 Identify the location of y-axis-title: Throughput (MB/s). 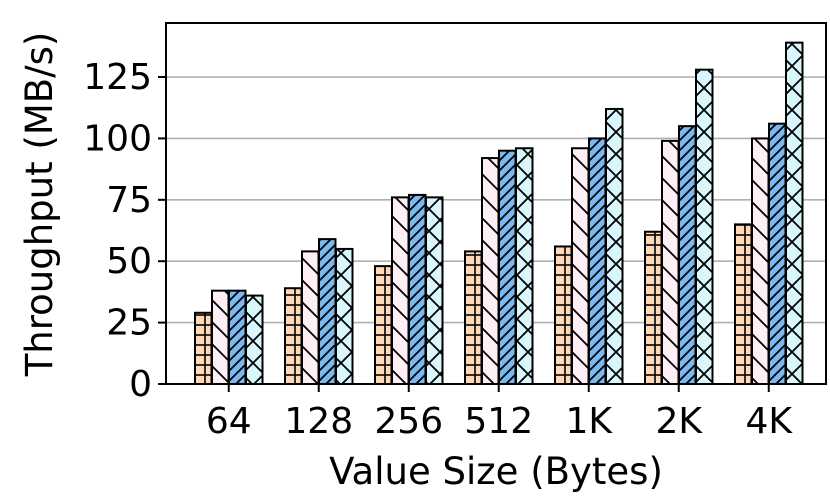
(39, 205).